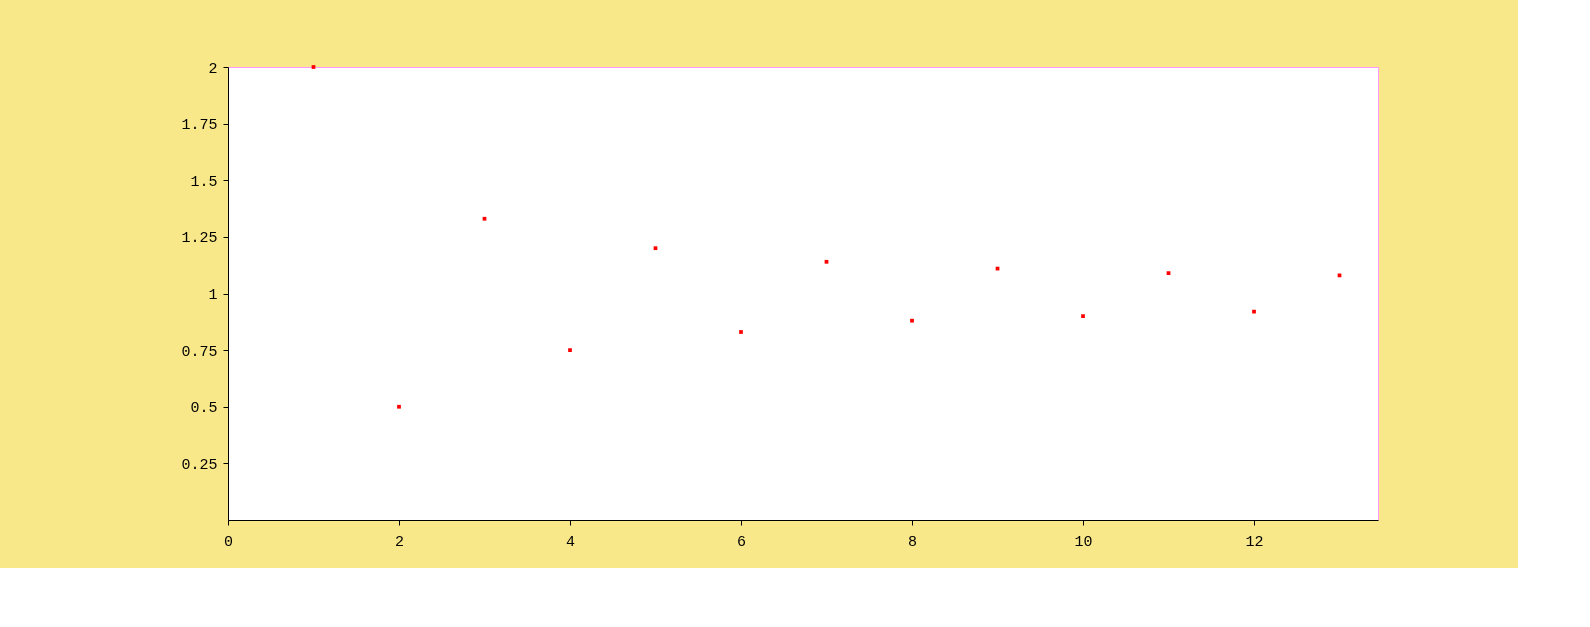 The width and height of the screenshot is (1590, 627). What do you see at coordinates (1254, 542) in the screenshot?
I see `x-tick-label: 12` at bounding box center [1254, 542].